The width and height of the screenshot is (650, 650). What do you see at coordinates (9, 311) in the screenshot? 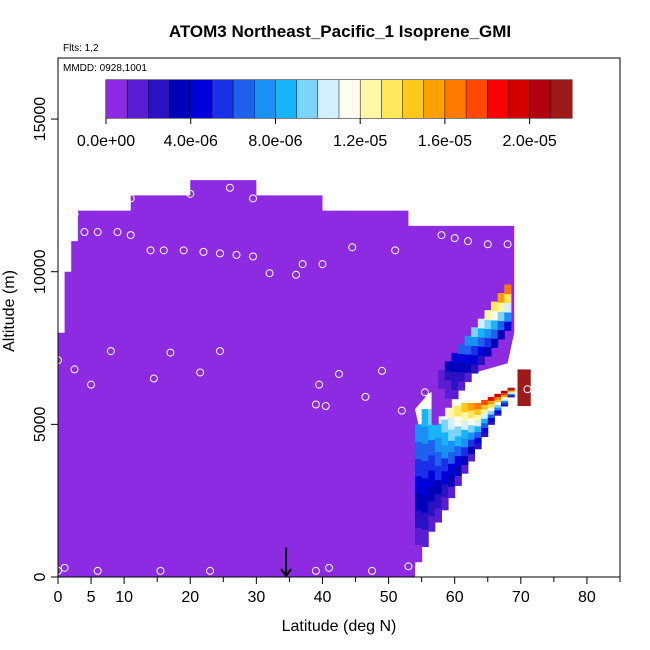
I see `y-axis-label: Altitude (m)` at bounding box center [9, 311].